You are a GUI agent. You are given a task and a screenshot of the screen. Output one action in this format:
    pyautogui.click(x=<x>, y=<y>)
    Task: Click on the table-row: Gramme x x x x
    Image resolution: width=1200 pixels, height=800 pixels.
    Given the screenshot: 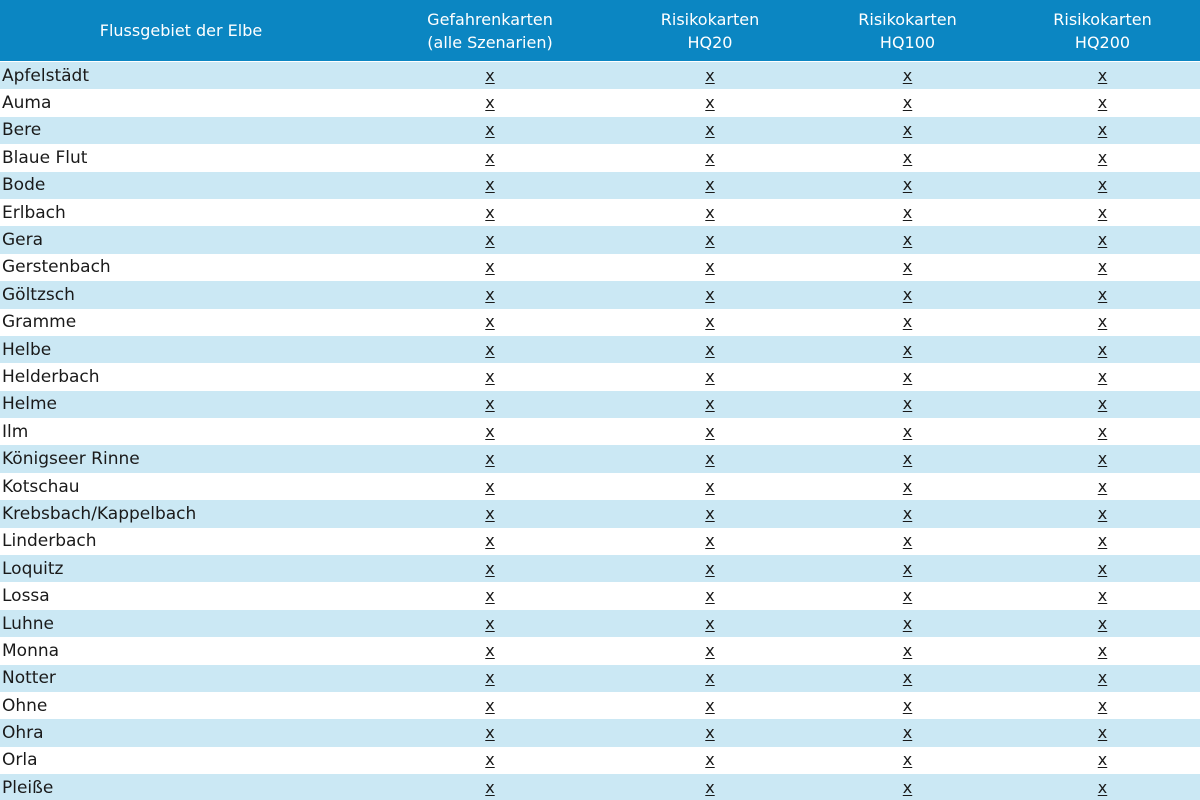 What is the action you would take?
    pyautogui.click(x=600, y=322)
    